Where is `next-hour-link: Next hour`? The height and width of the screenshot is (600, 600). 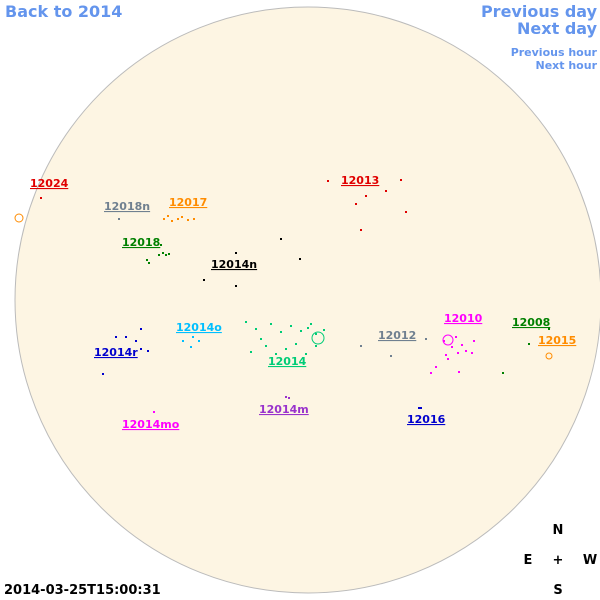
next-hour-link: Next hour is located at coordinates (567, 65).